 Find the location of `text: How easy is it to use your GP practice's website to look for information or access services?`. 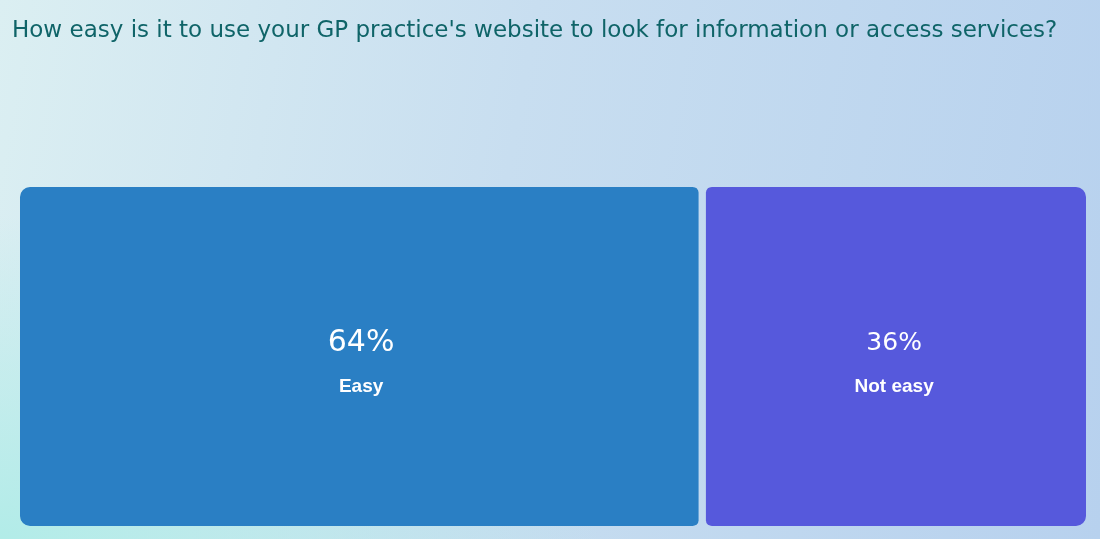

text: How easy is it to use your GP practice's website to look for information or access services? is located at coordinates (535, 28).